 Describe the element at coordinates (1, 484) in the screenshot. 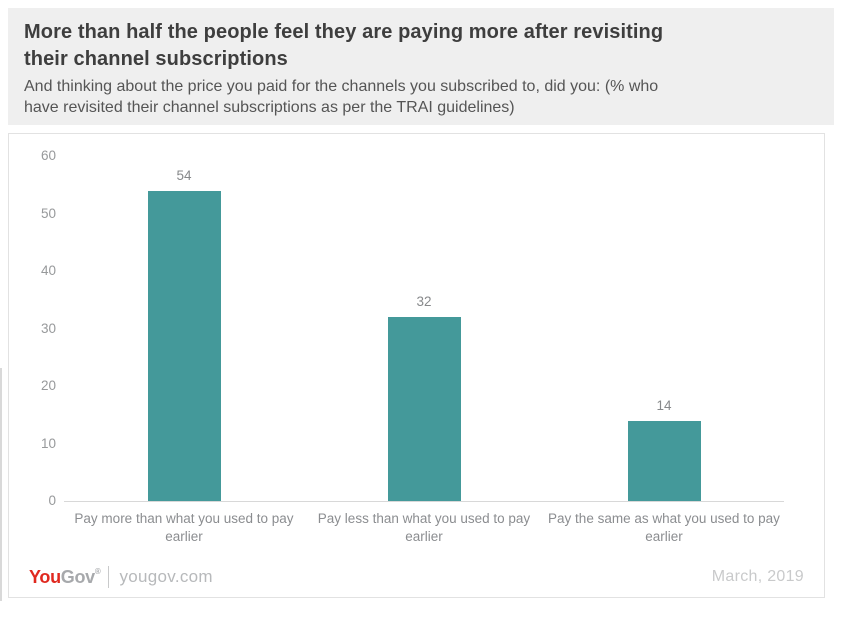

I see `background-window-edge` at that location.